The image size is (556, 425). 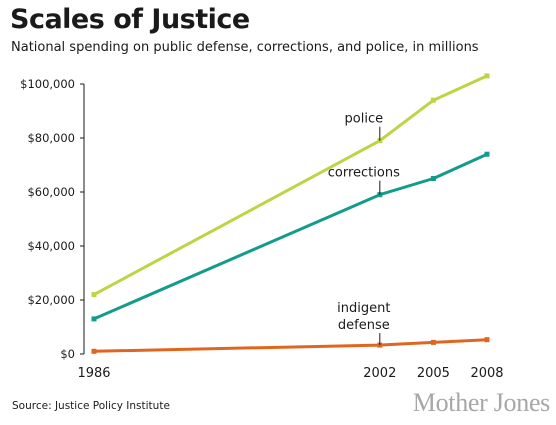 I want to click on x-tick-label: 2008, so click(x=486, y=373).